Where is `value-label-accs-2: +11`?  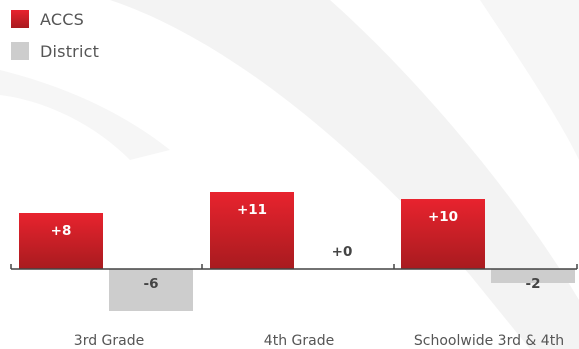
value-label-accs-2: +11 is located at coordinates (252, 210).